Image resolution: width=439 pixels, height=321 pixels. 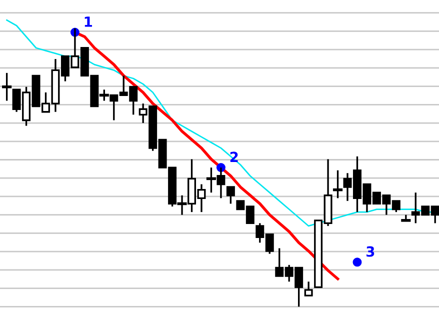 I want to click on text: 1, so click(x=88, y=21).